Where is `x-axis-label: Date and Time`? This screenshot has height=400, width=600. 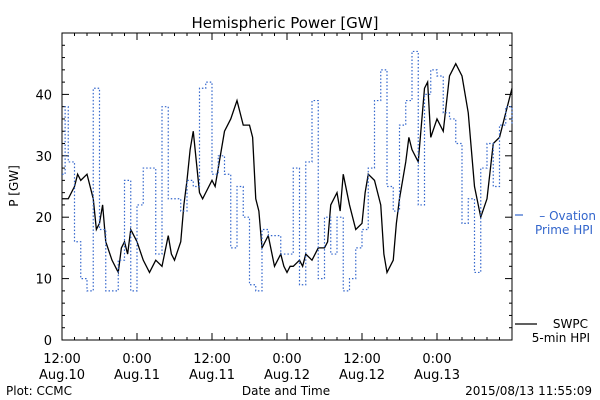 x-axis-label: Date and Time is located at coordinates (286, 391).